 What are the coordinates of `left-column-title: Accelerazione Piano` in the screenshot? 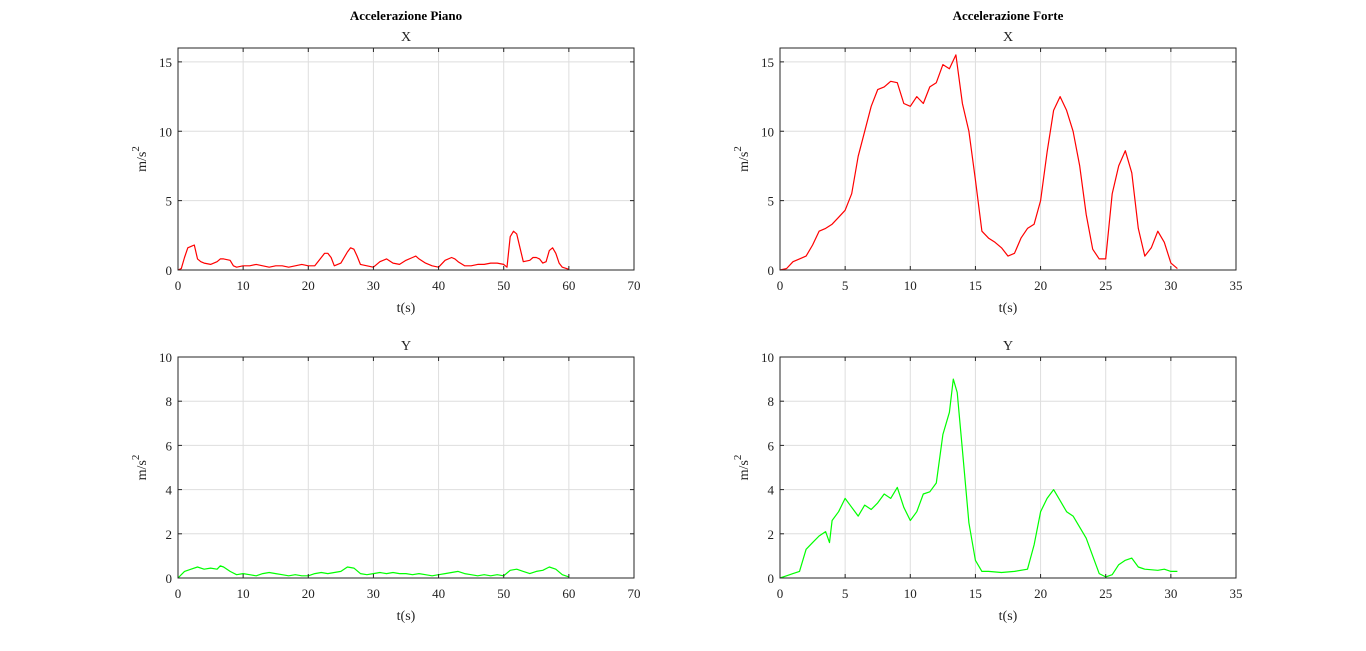 It's located at (406, 15).